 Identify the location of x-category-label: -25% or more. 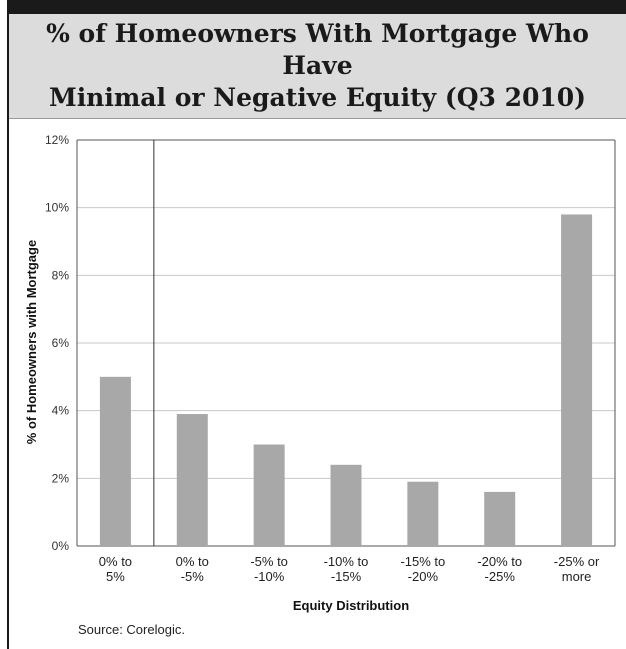
(577, 569).